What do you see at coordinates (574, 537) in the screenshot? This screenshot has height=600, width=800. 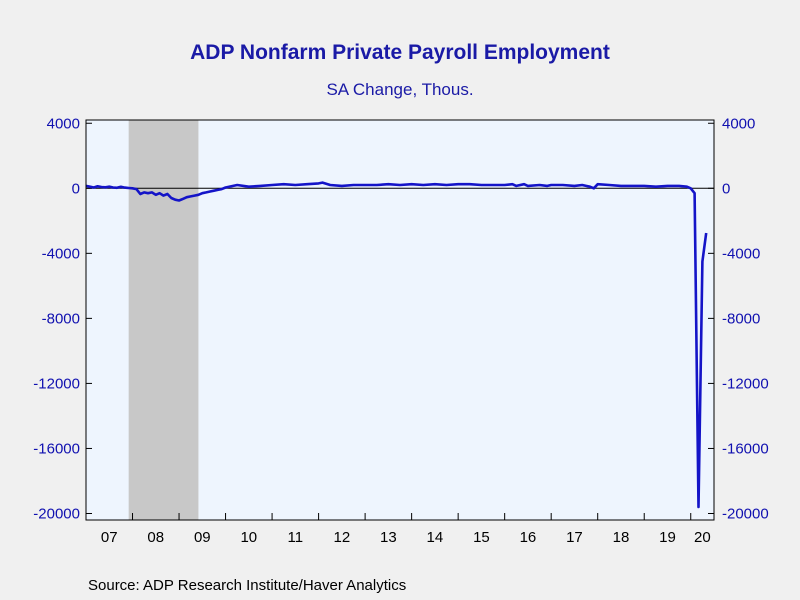 I see `x-tick-label: 17` at bounding box center [574, 537].